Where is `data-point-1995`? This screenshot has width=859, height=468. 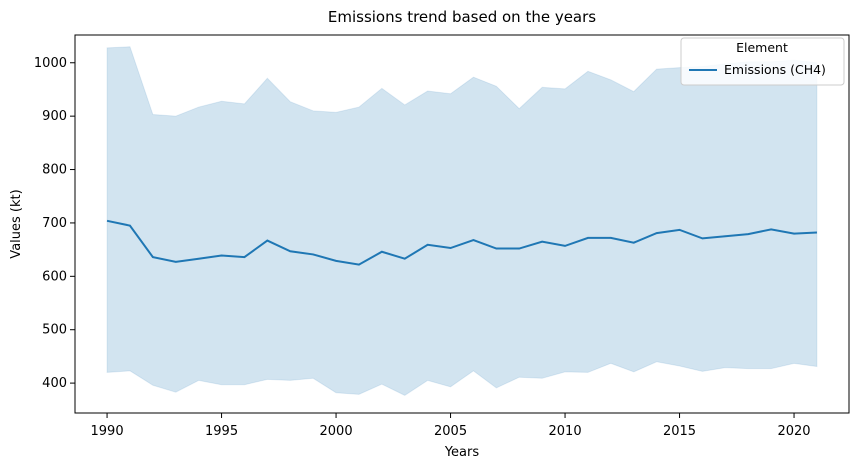
data-point-1995 is located at coordinates (221, 255).